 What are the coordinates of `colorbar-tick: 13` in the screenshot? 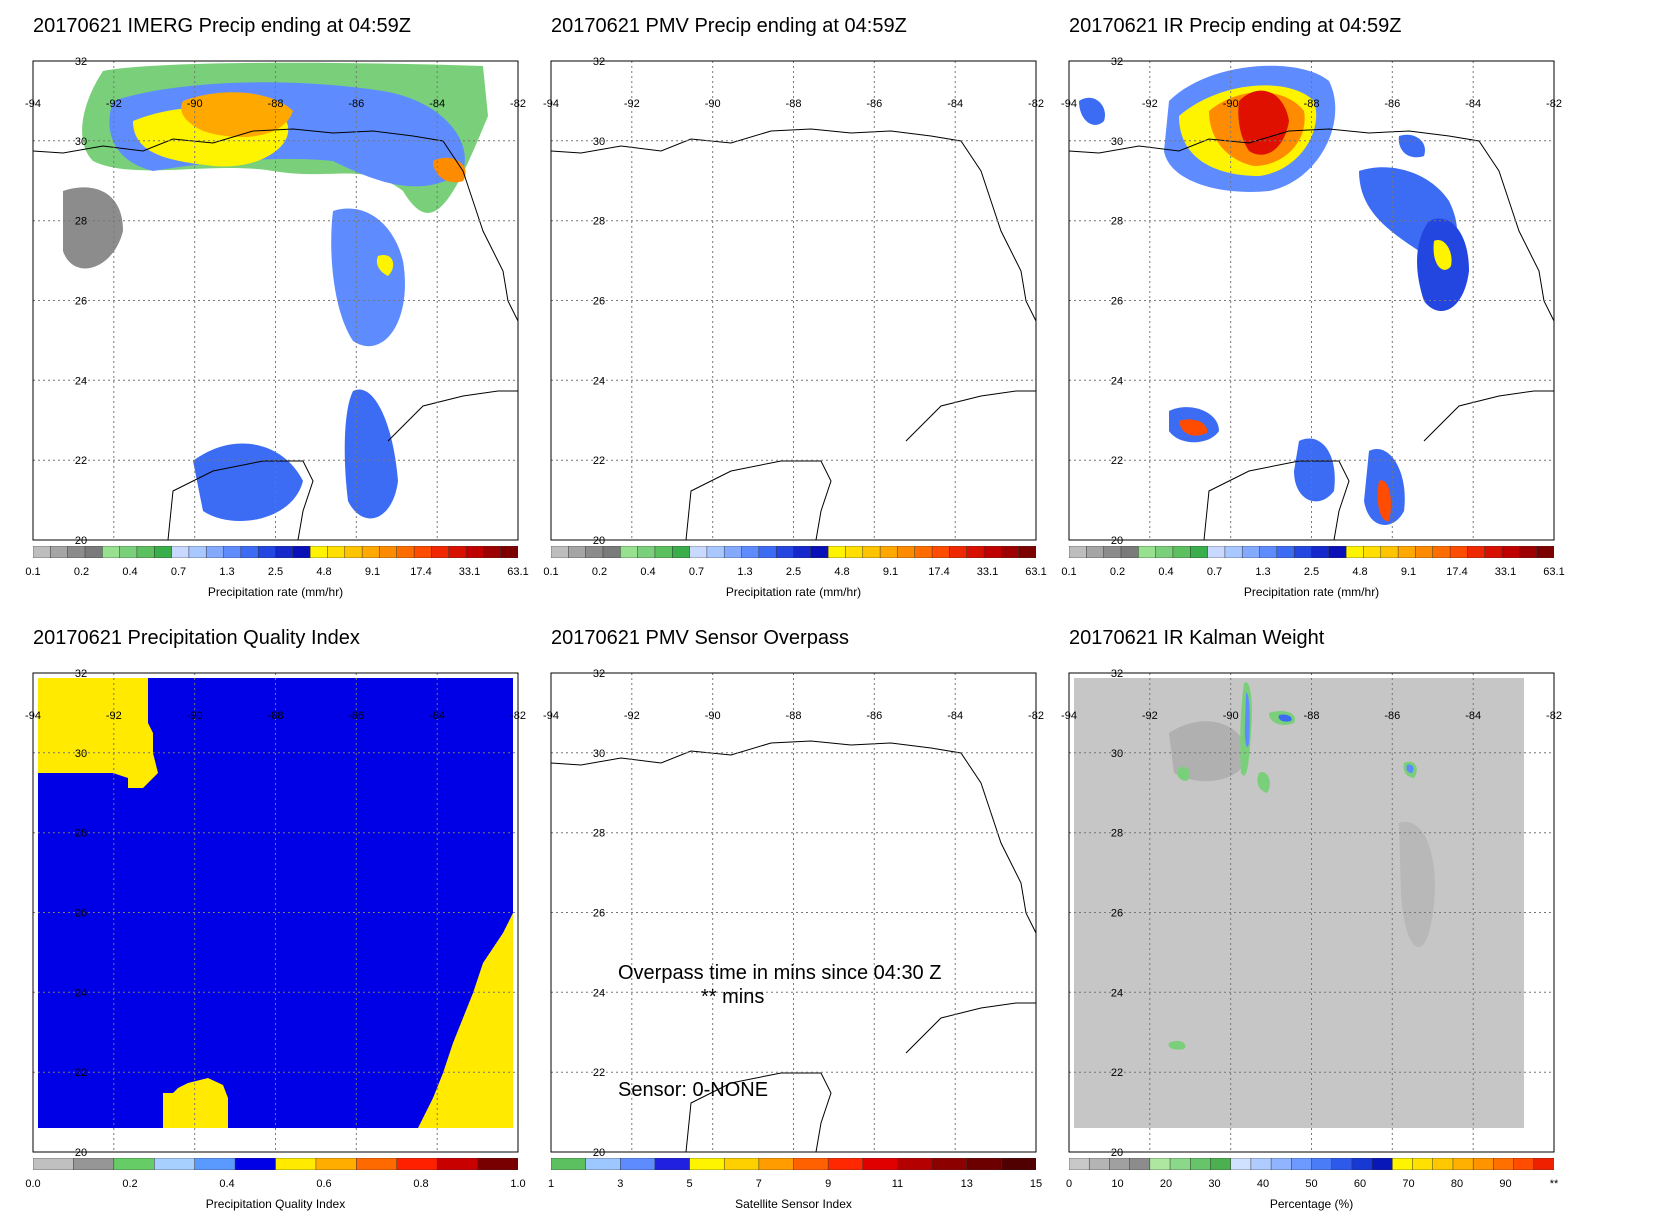 It's located at (966, 1184).